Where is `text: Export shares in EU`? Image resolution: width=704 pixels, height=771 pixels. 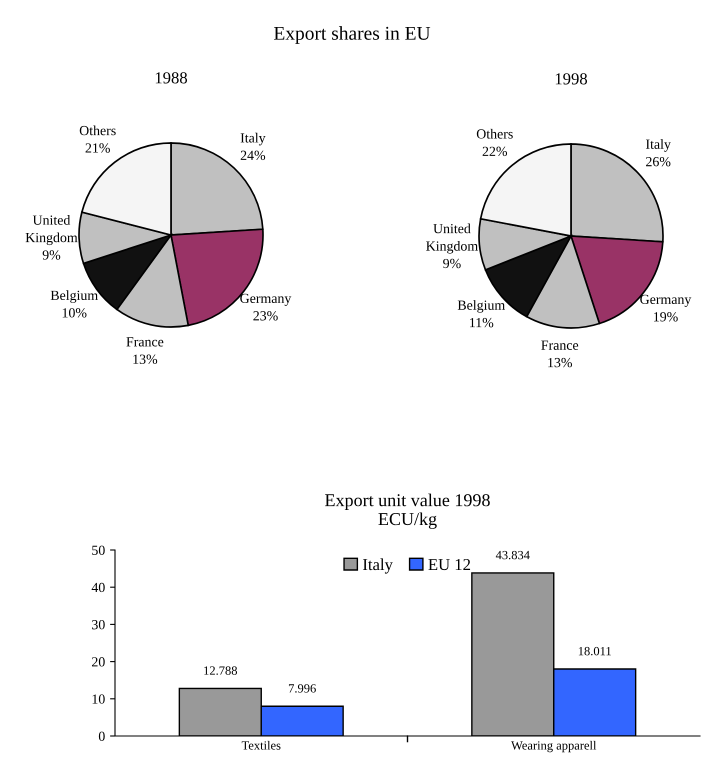 text: Export shares in EU is located at coordinates (352, 35).